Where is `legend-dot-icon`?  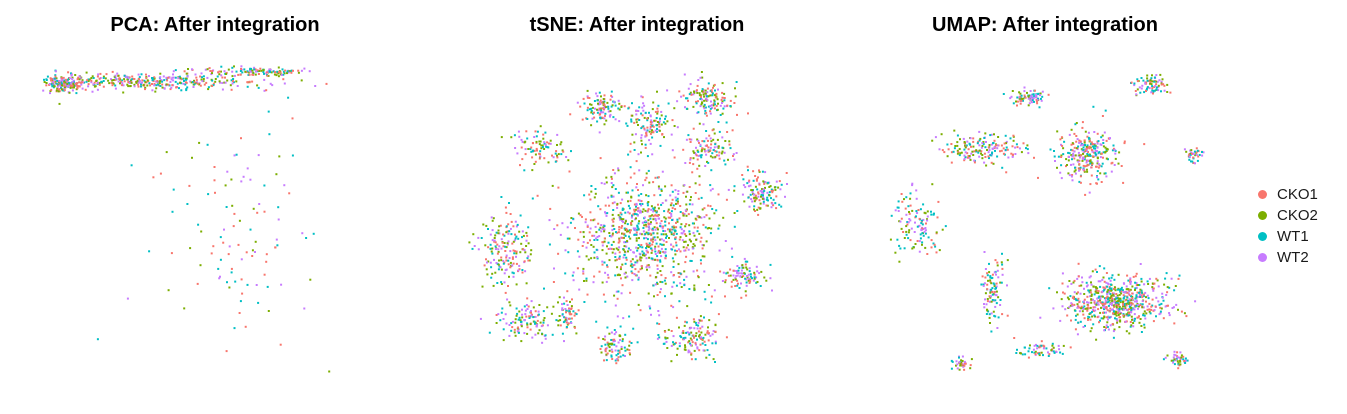
legend-dot-icon is located at coordinates (1262, 194).